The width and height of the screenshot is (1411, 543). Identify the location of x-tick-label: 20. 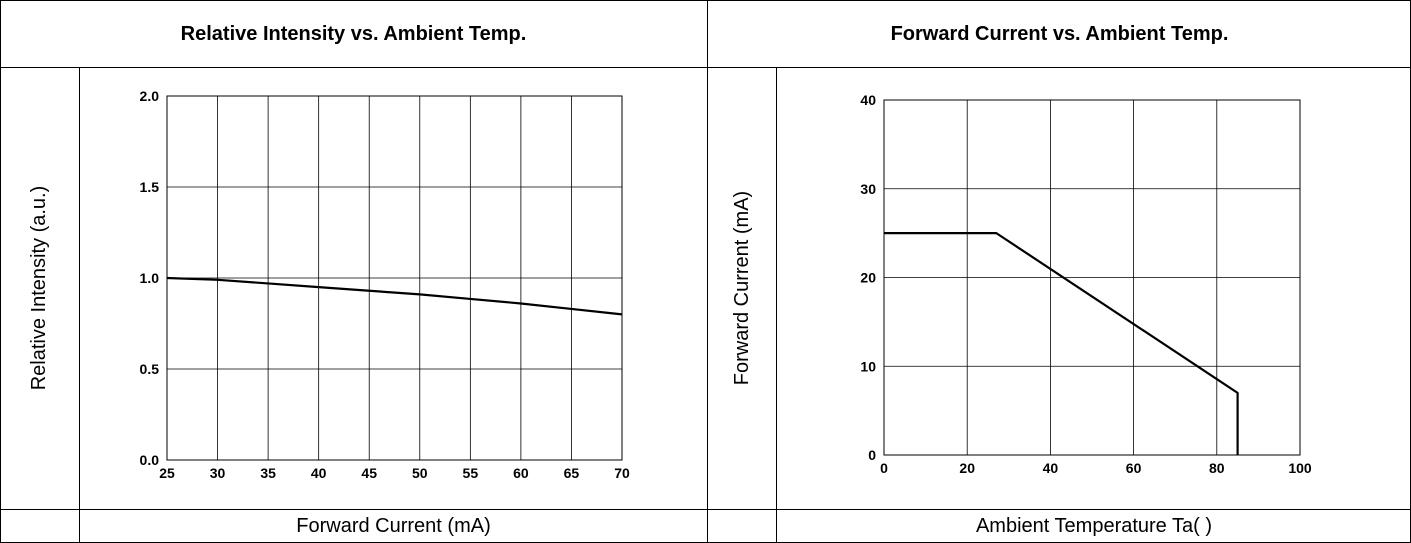
(967, 468).